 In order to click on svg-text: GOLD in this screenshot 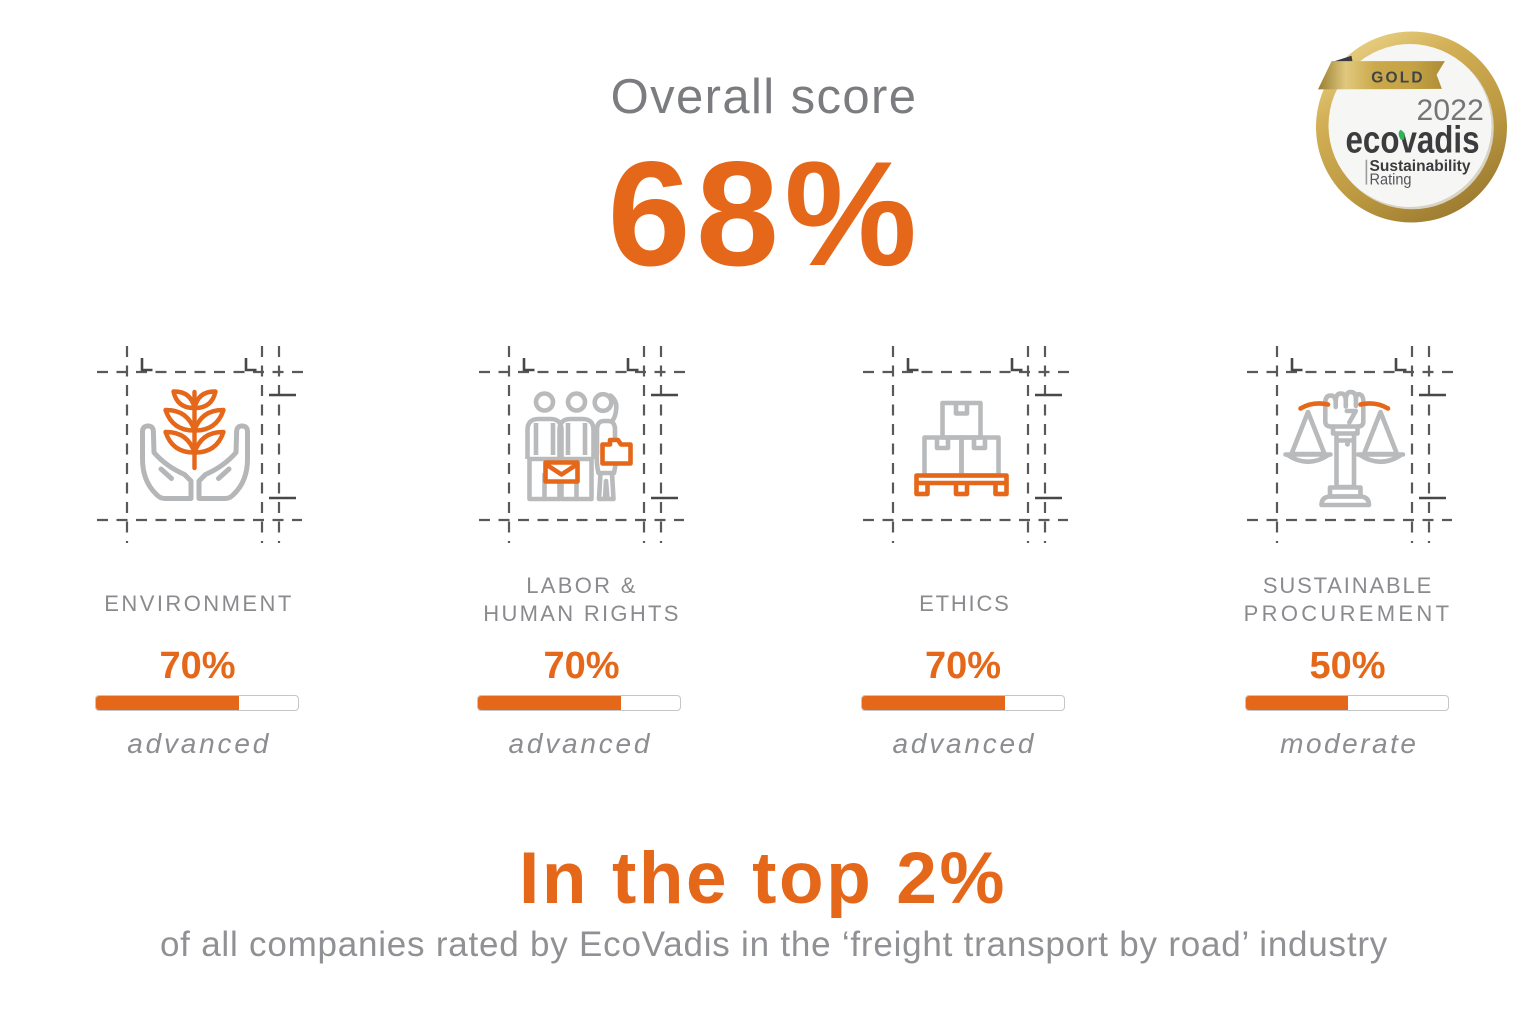, I will do `click(1398, 77)`.